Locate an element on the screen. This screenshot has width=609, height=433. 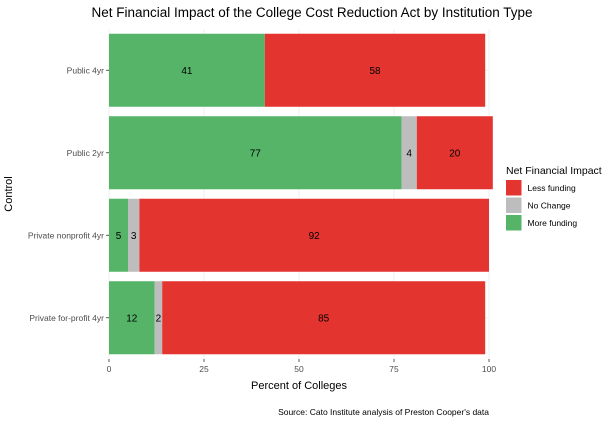
x-tick-label: 0 is located at coordinates (109, 369).